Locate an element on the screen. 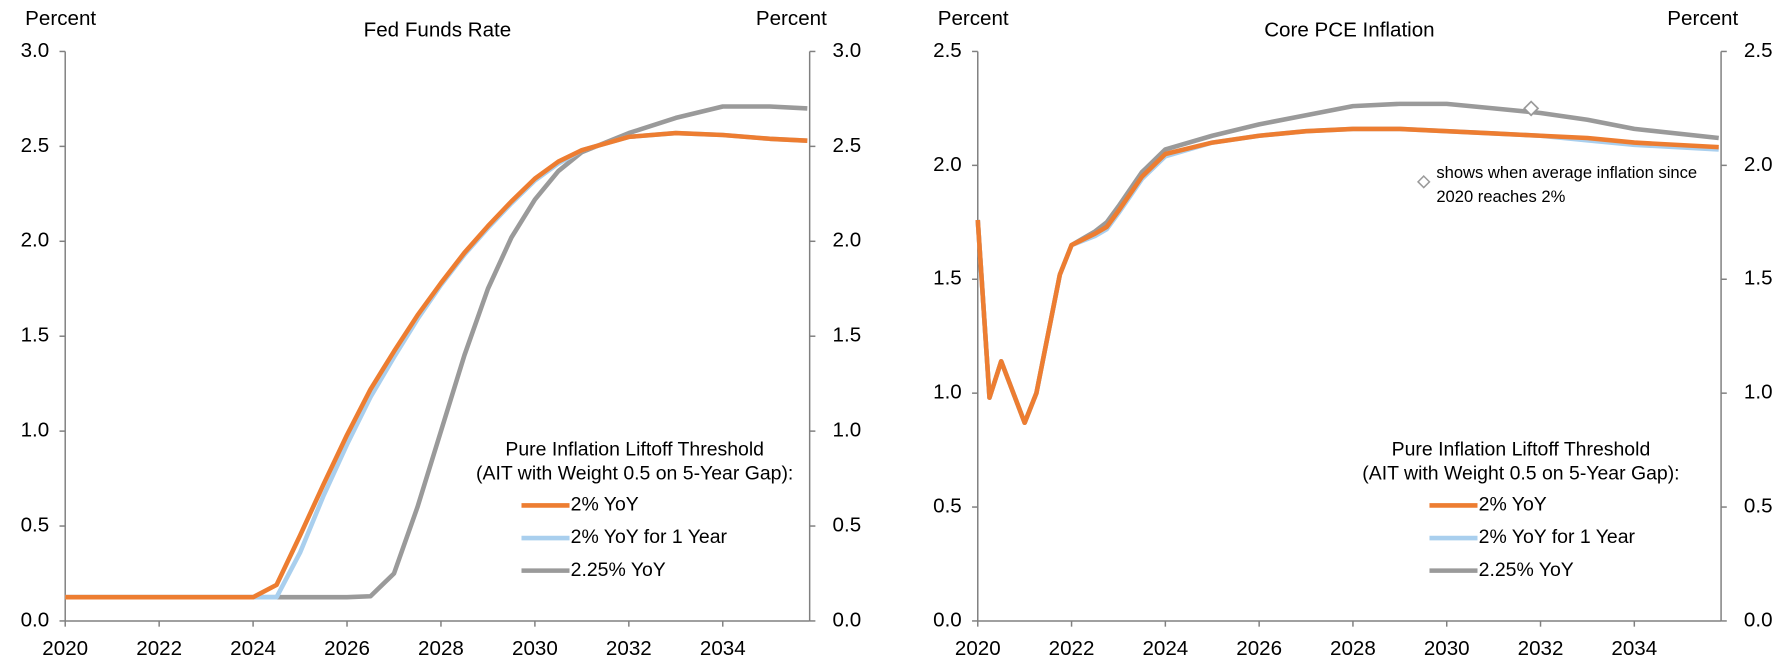  y-tick-label: 3.0 is located at coordinates (35, 50).